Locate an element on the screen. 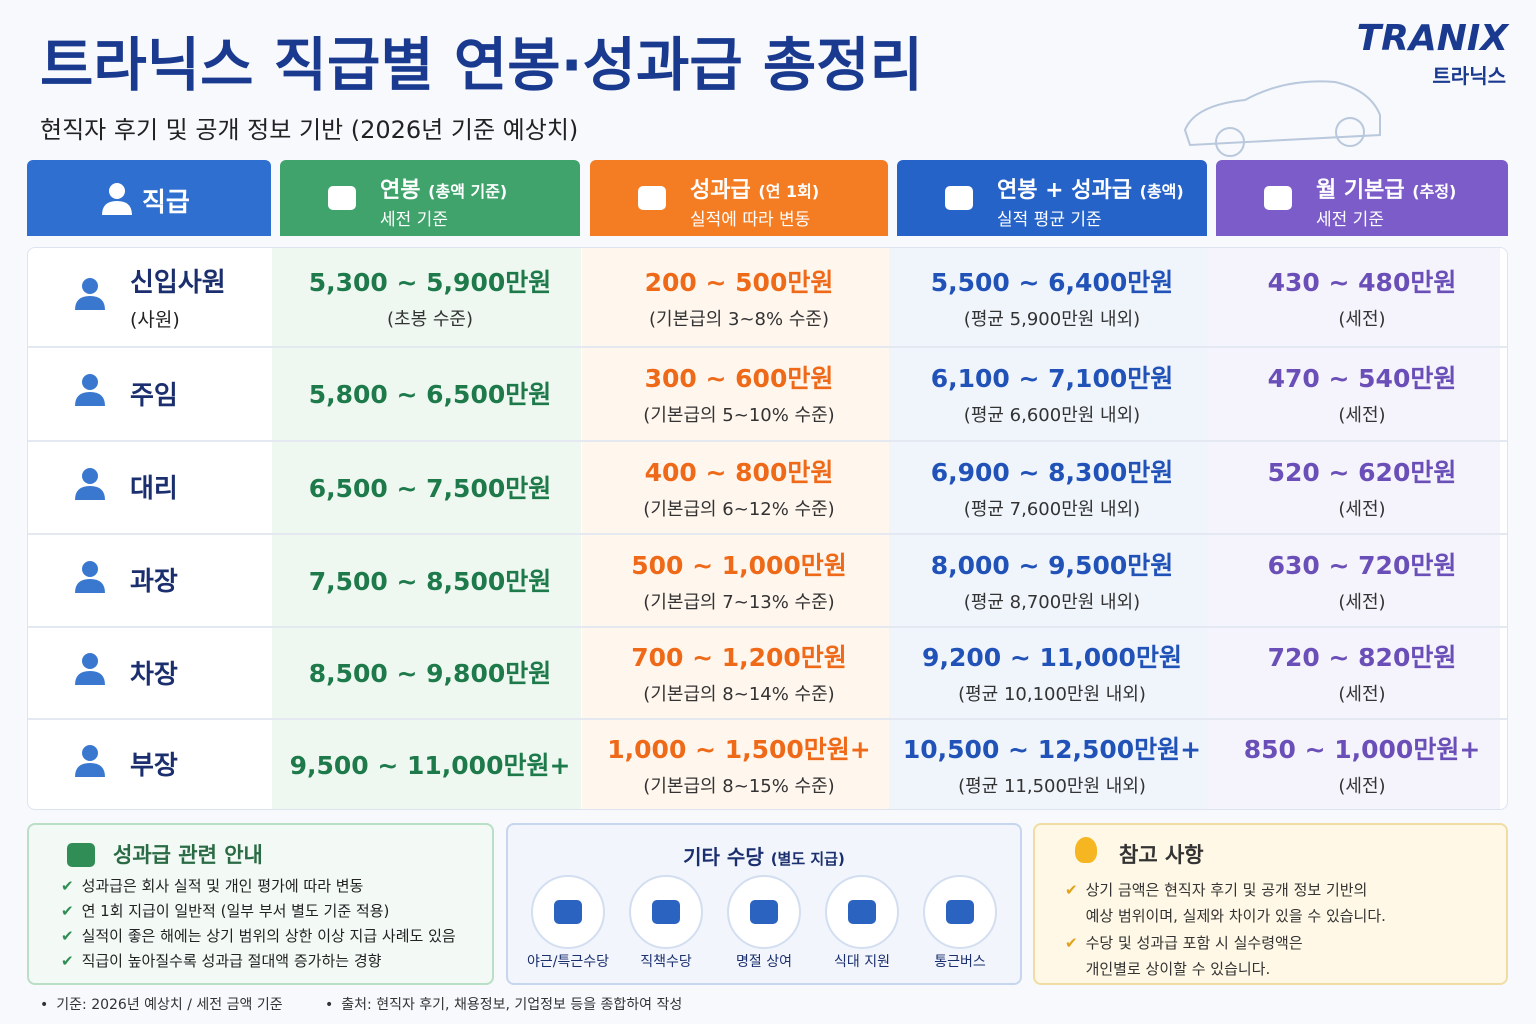  rank: 차장 is located at coordinates (154, 674).